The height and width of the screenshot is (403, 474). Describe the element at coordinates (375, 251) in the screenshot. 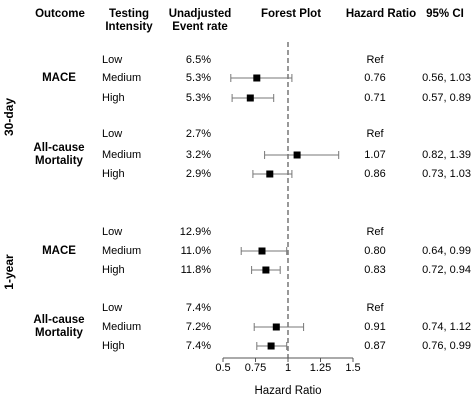

I see `hazard-ratio-cell: 0.80` at that location.